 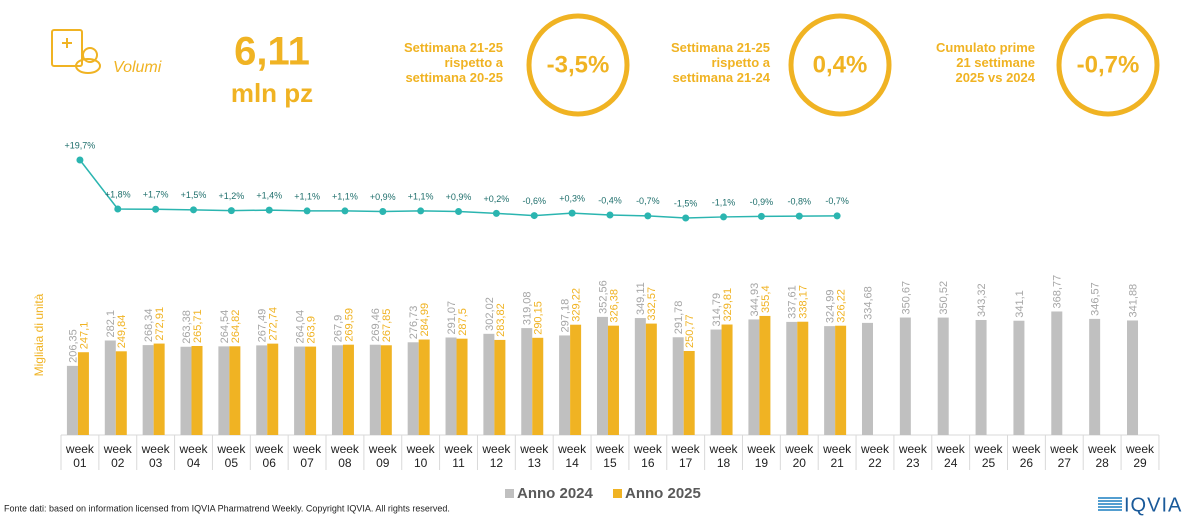 What do you see at coordinates (272, 52) in the screenshot?
I see `volume-value: 6,11` at bounding box center [272, 52].